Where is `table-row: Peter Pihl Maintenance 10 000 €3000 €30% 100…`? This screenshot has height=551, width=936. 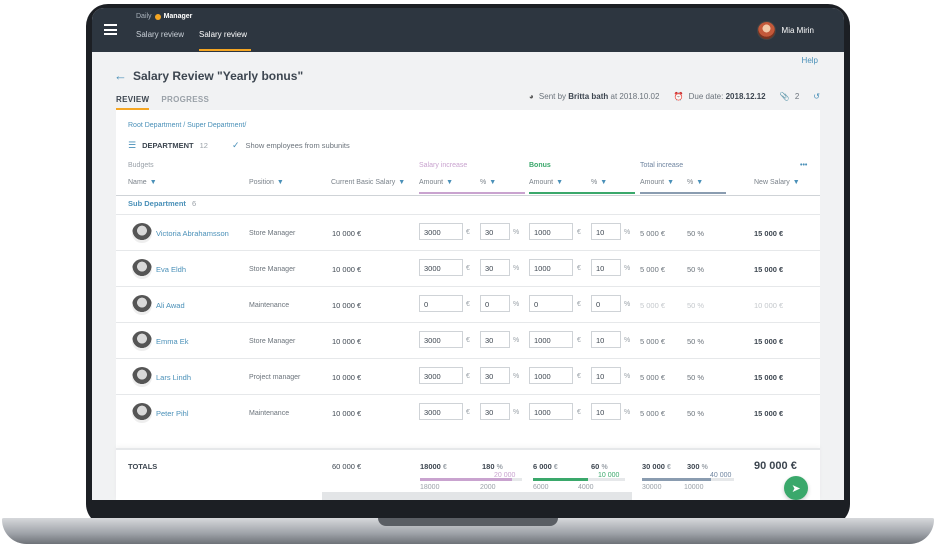
table-row: Peter Pihl Maintenance 10 000 €3000 €30% 100… is located at coordinates (468, 412).